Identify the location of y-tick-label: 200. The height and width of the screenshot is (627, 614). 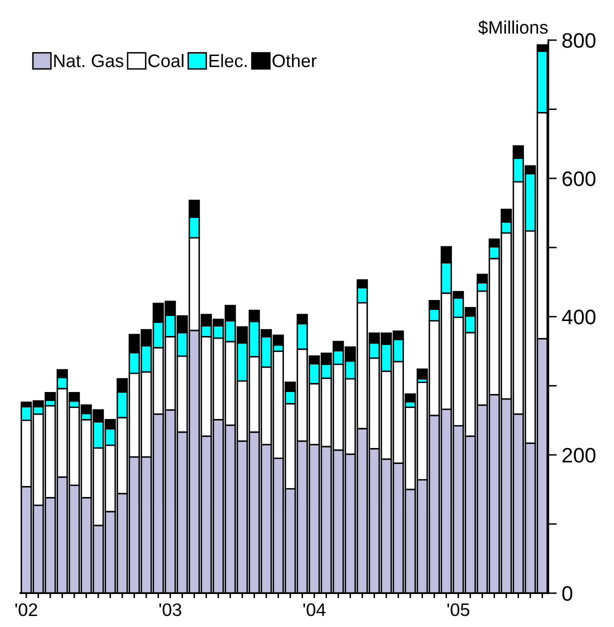
(579, 455).